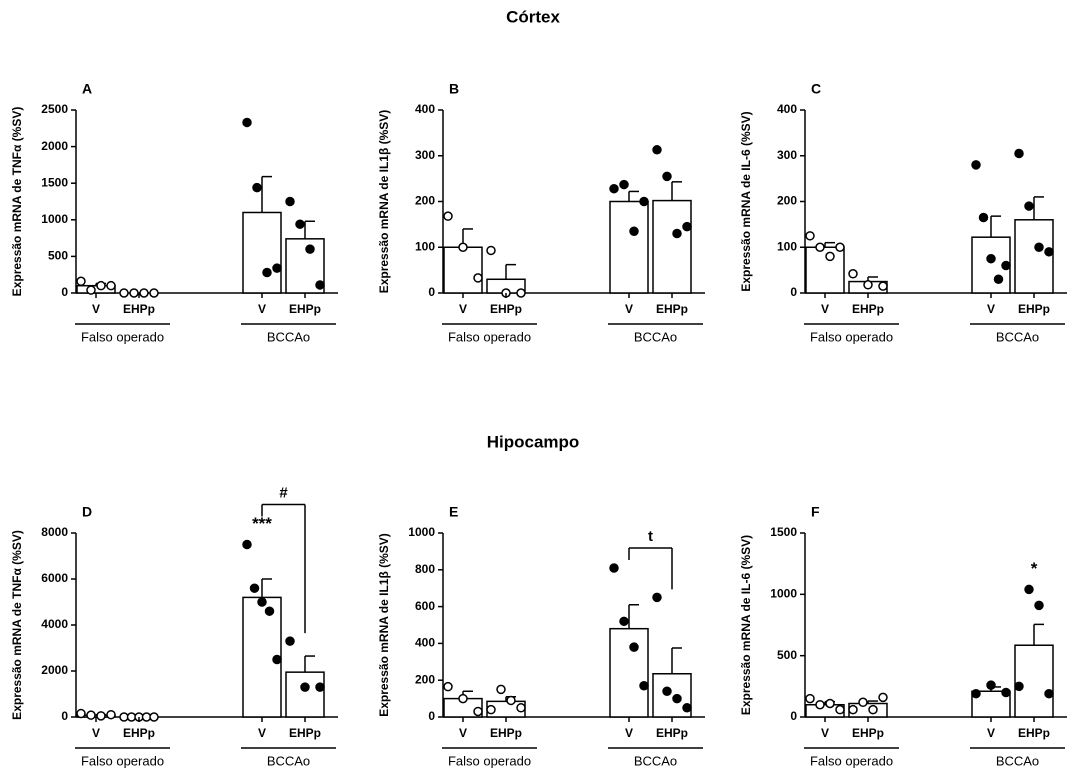  Describe the element at coordinates (787, 201) in the screenshot. I see `y-tick-label: 200` at that location.